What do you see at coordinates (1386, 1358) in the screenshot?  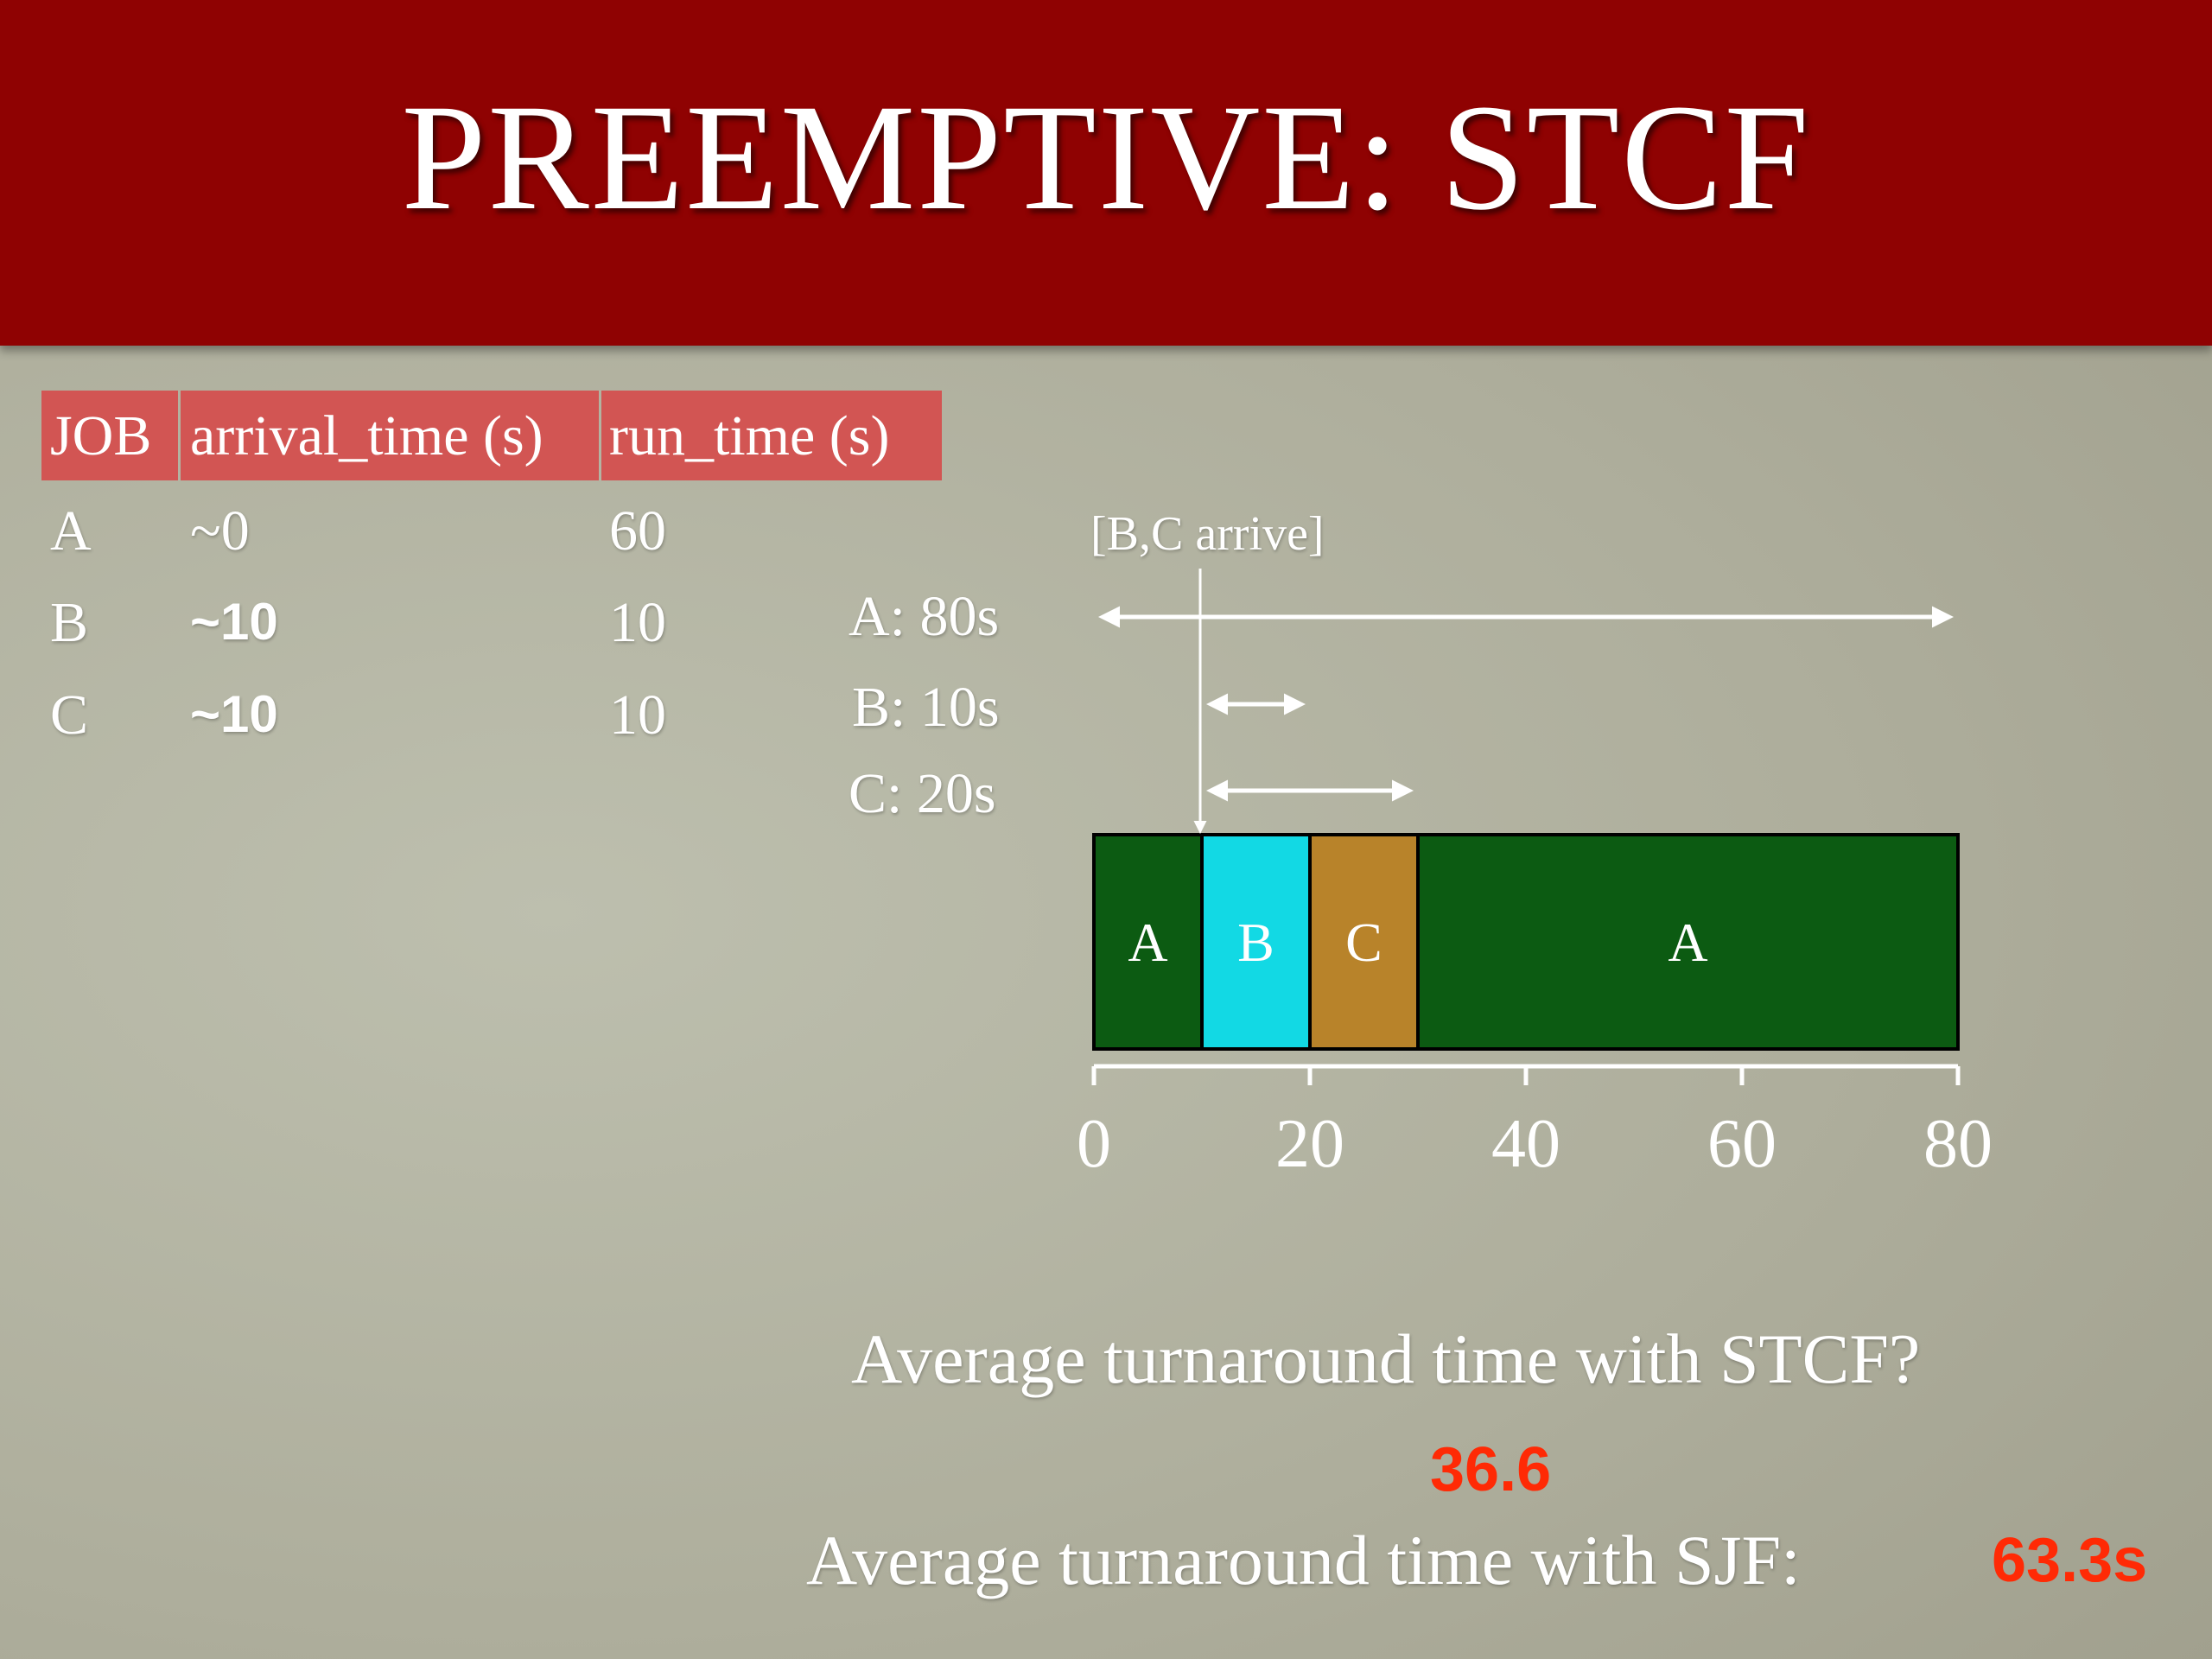 I see `stcf-question: Average turnaround time with STCF?` at bounding box center [1386, 1358].